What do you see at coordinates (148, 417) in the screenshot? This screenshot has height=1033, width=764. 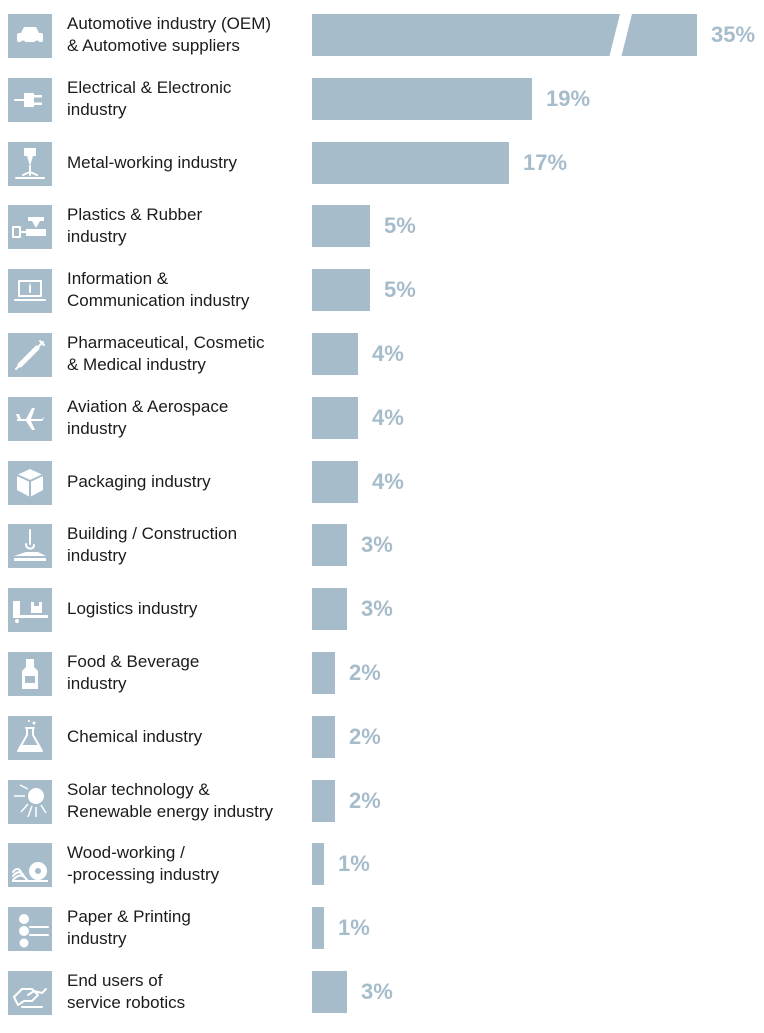 I see `category-label: Aviation & Aerospace industry` at bounding box center [148, 417].